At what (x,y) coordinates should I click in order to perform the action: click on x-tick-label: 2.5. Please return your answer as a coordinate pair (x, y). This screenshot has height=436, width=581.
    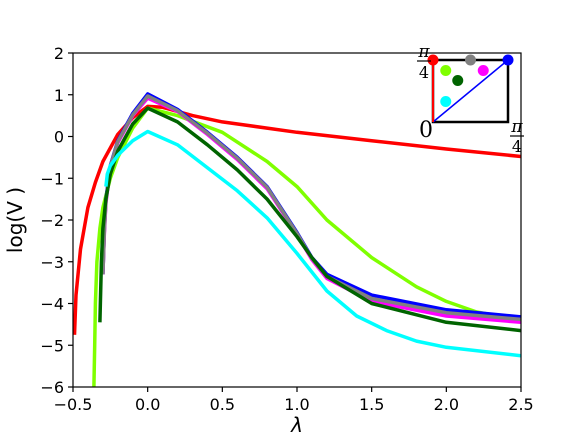
    Looking at the image, I should click on (520, 404).